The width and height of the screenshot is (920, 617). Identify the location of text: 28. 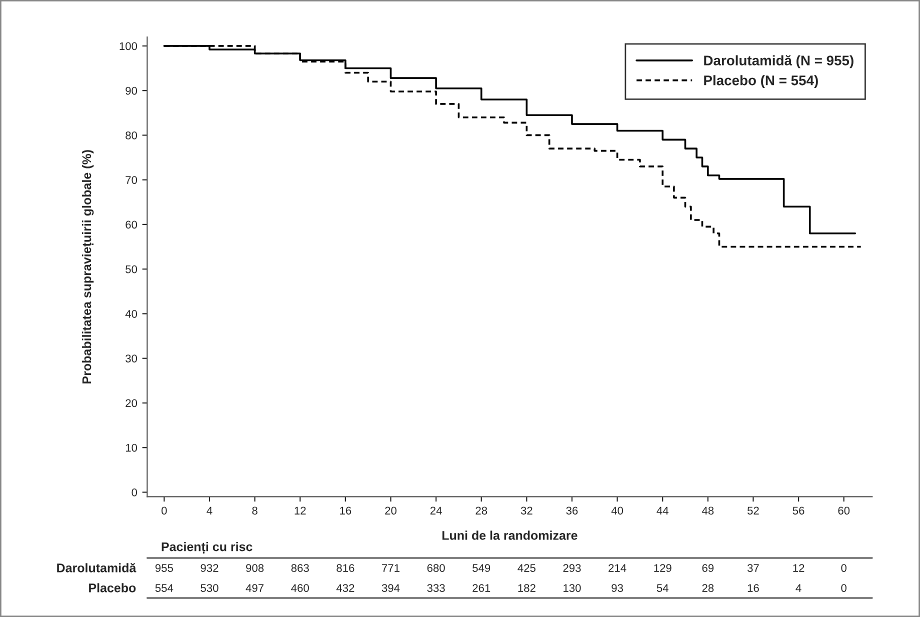
(708, 588).